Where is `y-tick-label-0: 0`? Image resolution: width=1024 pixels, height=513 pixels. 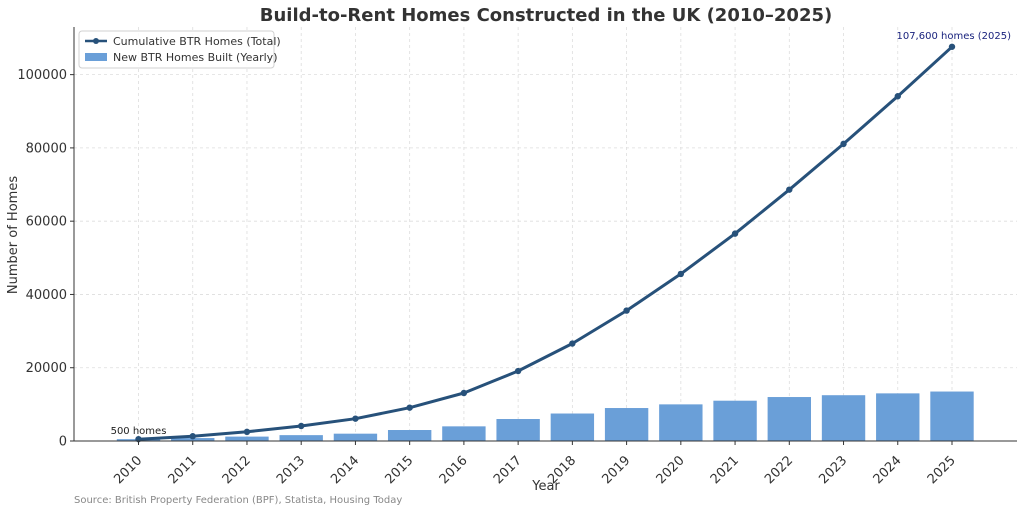 y-tick-label-0: 0 is located at coordinates (63, 442).